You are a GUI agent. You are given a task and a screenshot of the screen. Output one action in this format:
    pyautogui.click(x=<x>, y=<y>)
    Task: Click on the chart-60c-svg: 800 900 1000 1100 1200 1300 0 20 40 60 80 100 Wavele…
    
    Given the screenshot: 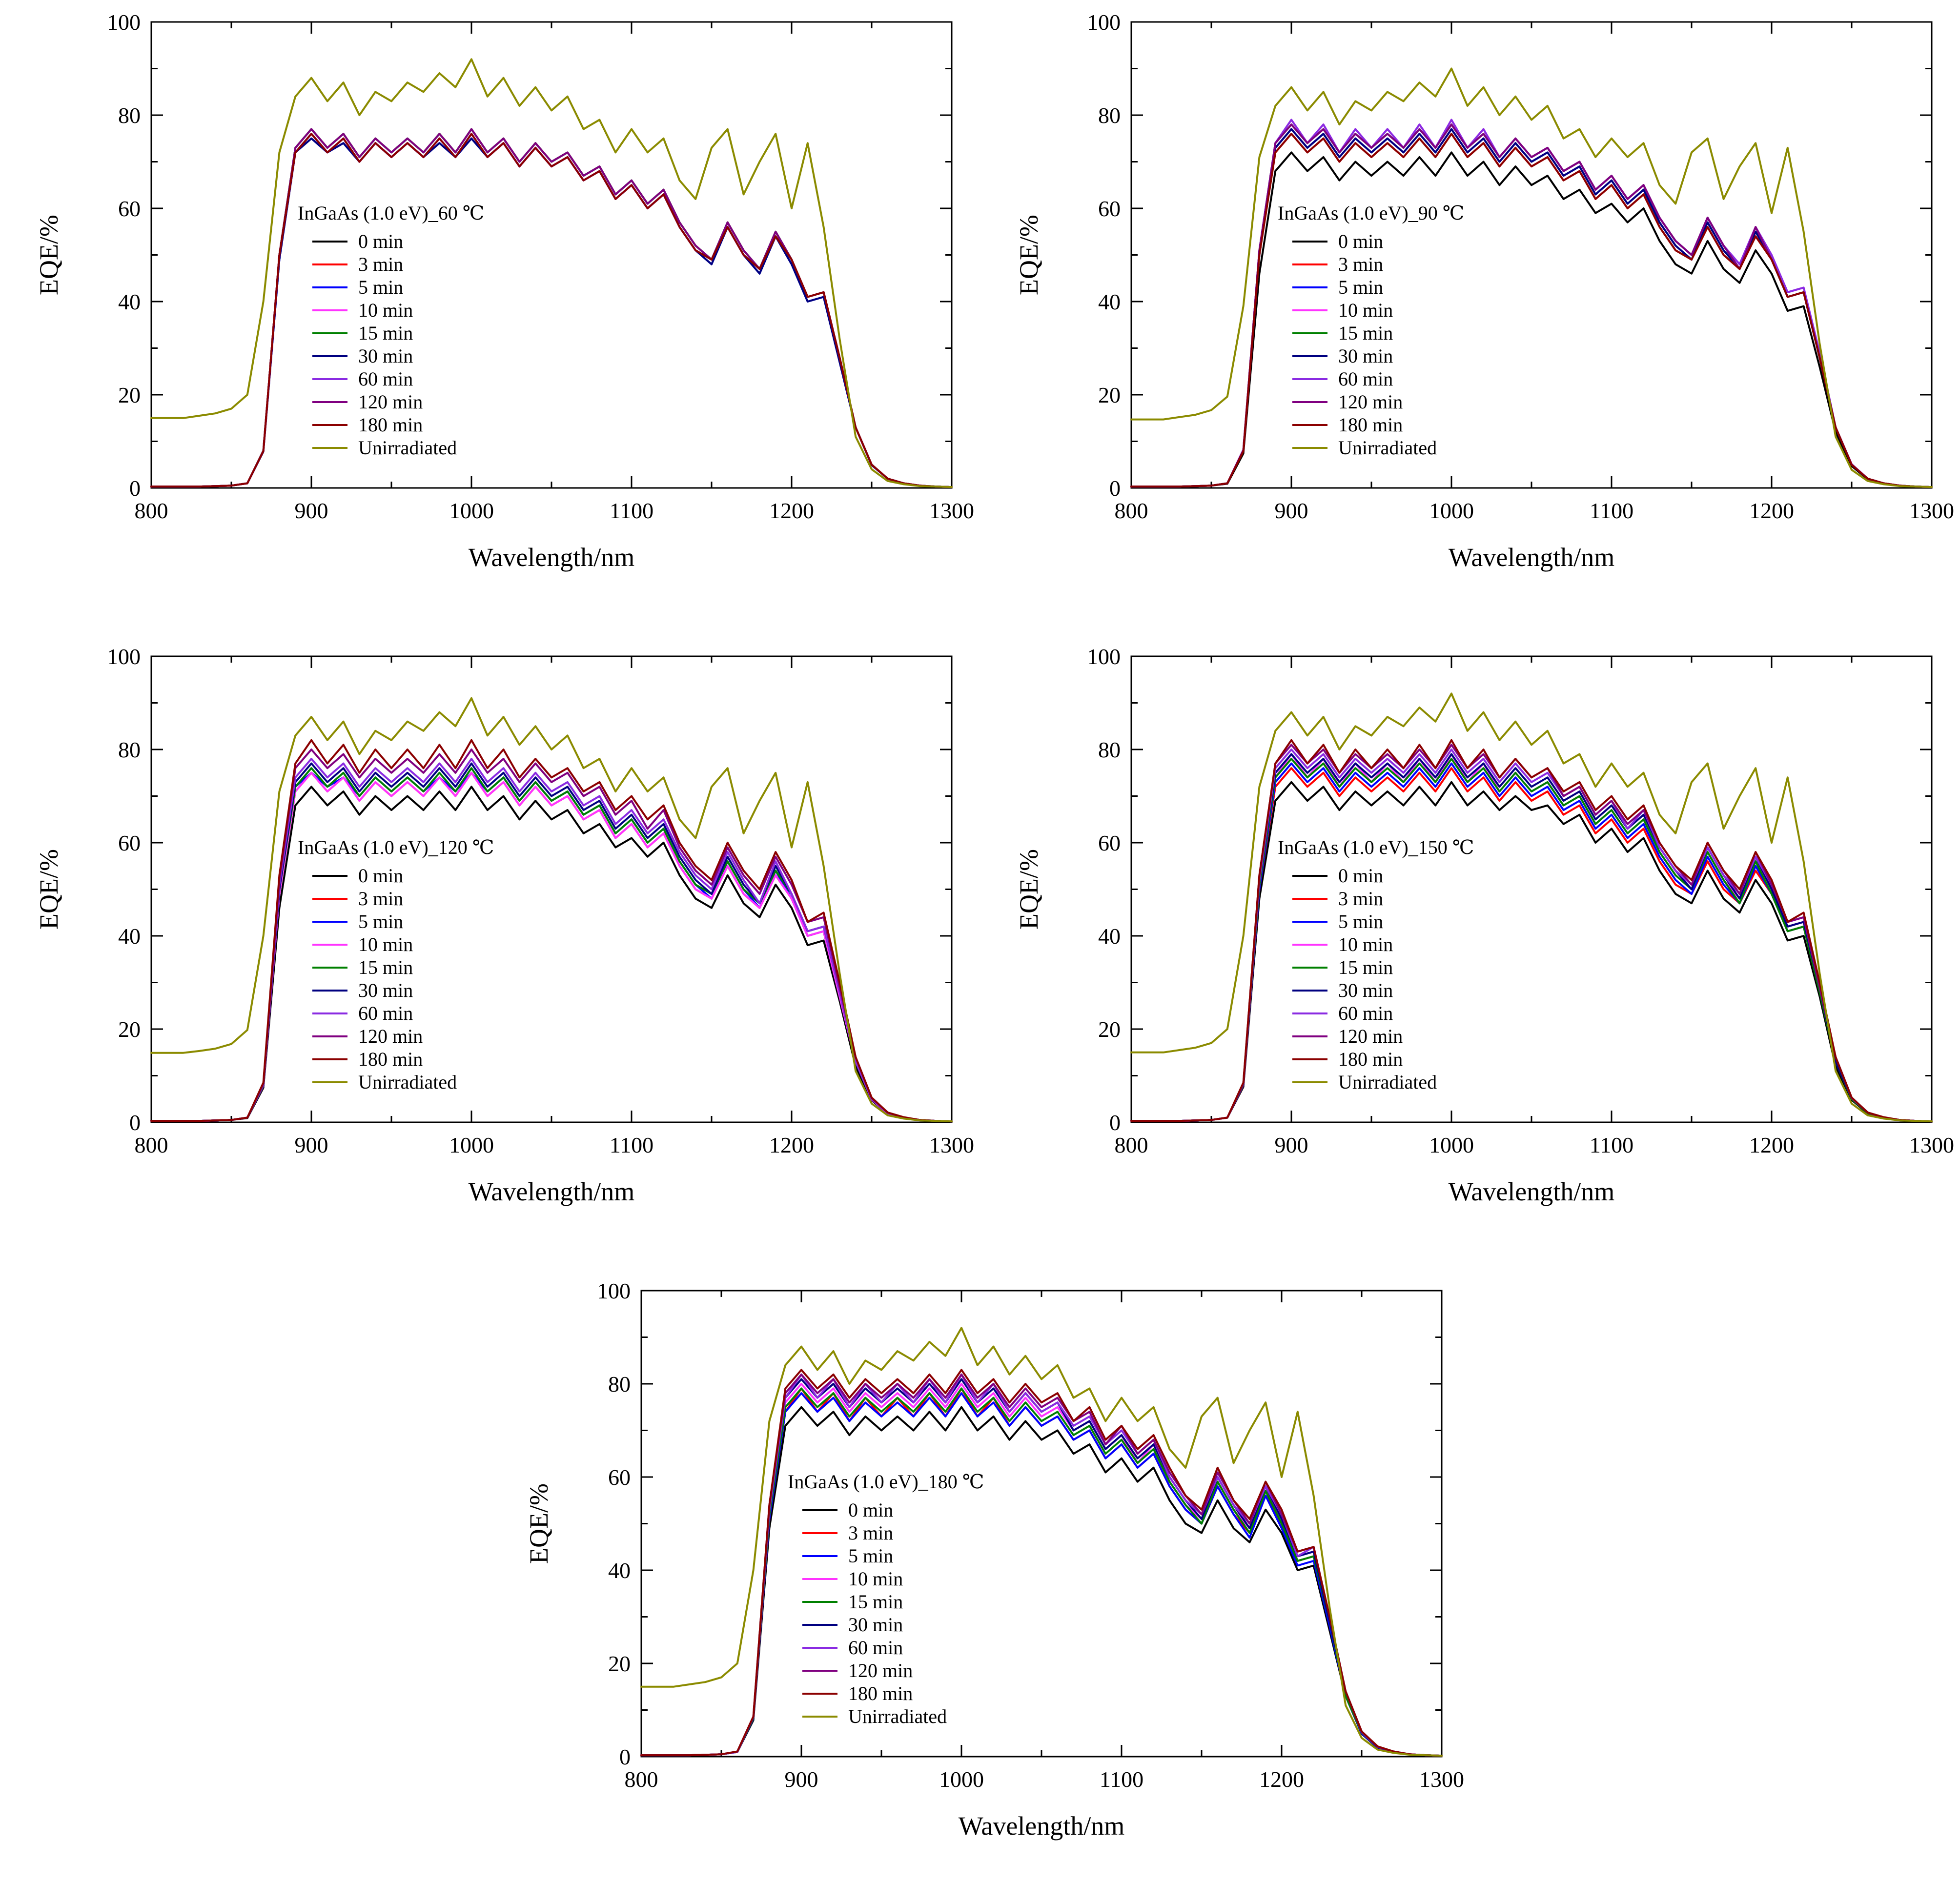 What is the action you would take?
    pyautogui.click(x=504, y=291)
    